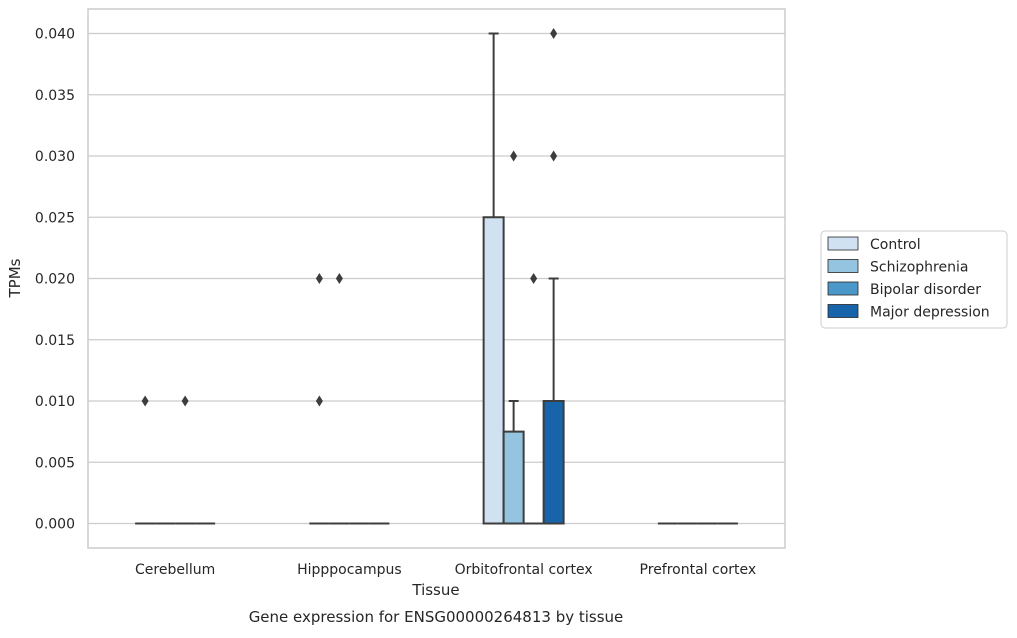 This screenshot has height=638, width=1017. I want to click on legend-label: Schizophrenia, so click(919, 268).